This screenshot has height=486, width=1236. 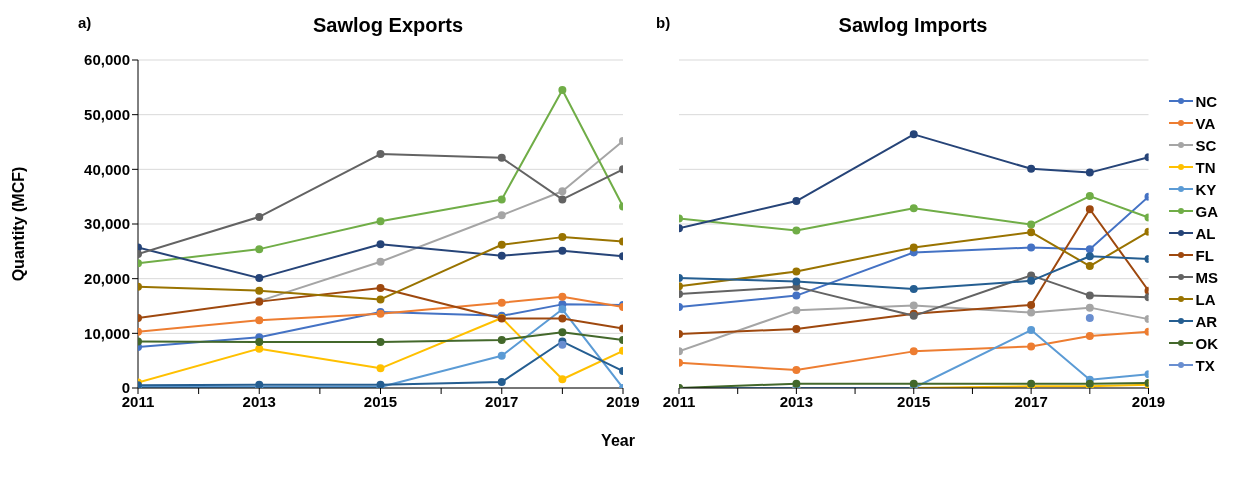 I want to click on legend-label: NC, so click(x=1206, y=101).